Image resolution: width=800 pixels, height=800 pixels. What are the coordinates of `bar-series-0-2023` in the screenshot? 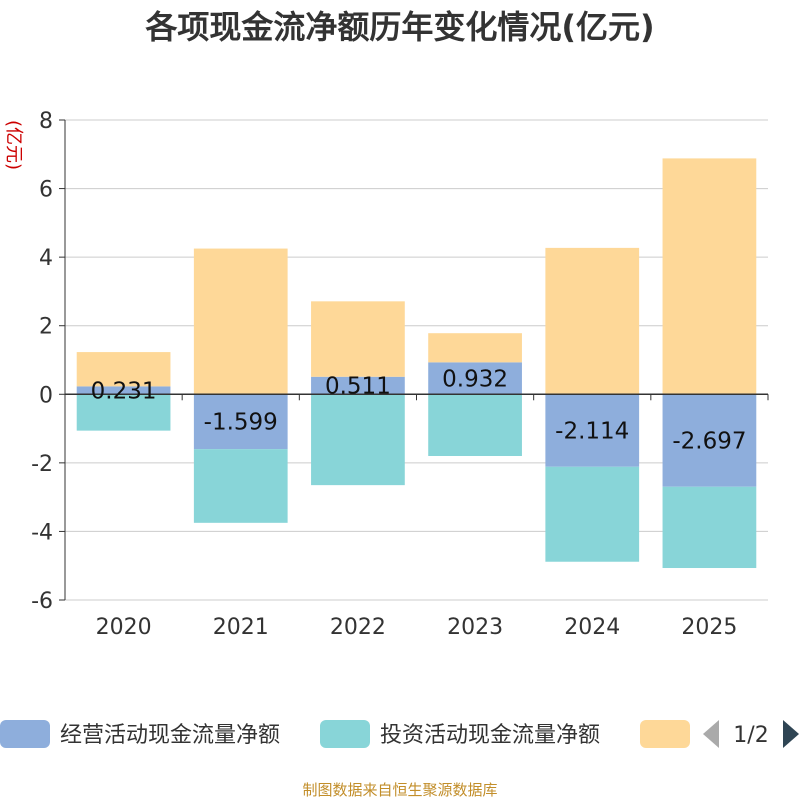 It's located at (475, 378).